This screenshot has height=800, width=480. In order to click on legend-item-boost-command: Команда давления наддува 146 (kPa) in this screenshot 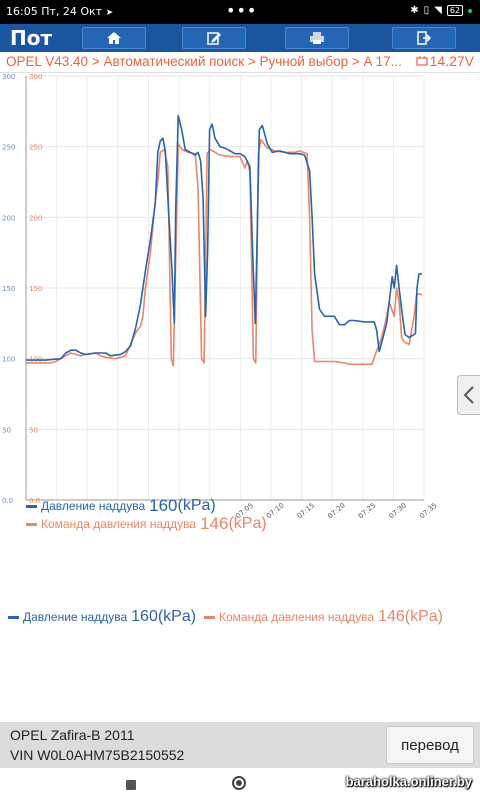, I will do `click(146, 524)`.